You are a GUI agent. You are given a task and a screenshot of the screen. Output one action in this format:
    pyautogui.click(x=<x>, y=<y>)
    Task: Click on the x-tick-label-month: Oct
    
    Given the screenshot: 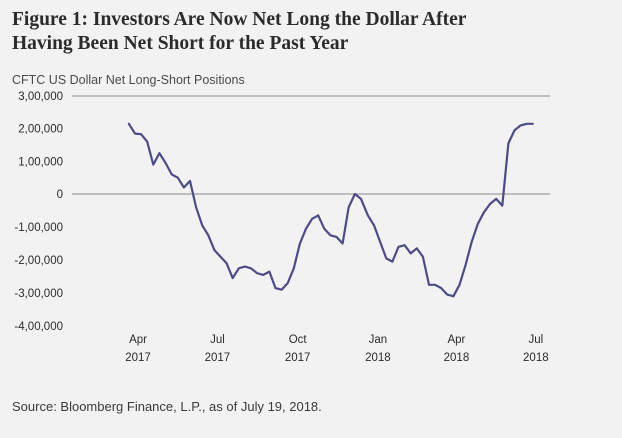 What is the action you would take?
    pyautogui.click(x=298, y=340)
    